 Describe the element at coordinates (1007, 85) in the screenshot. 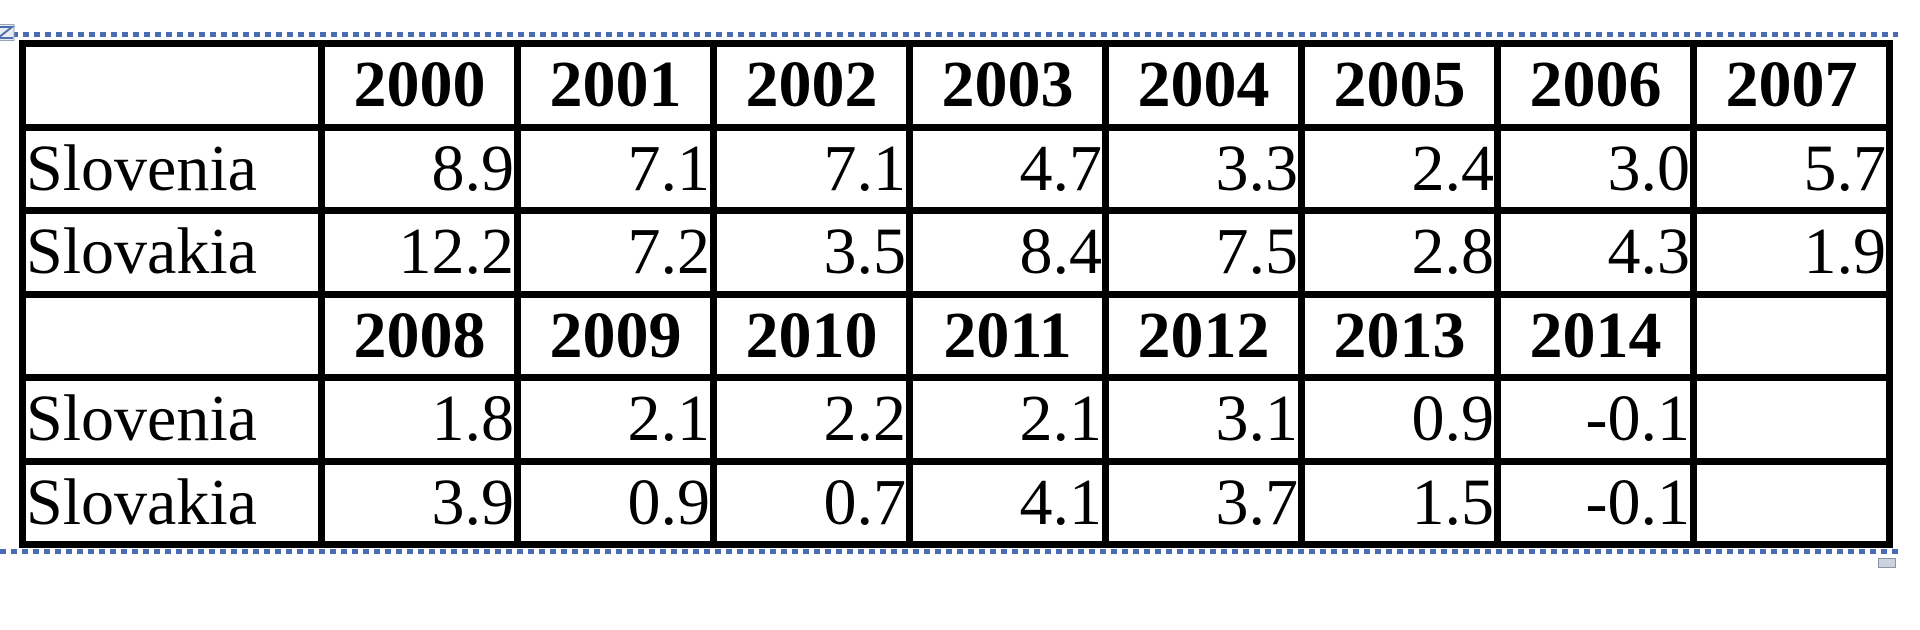

I see `year-header-cell: 2003` at that location.